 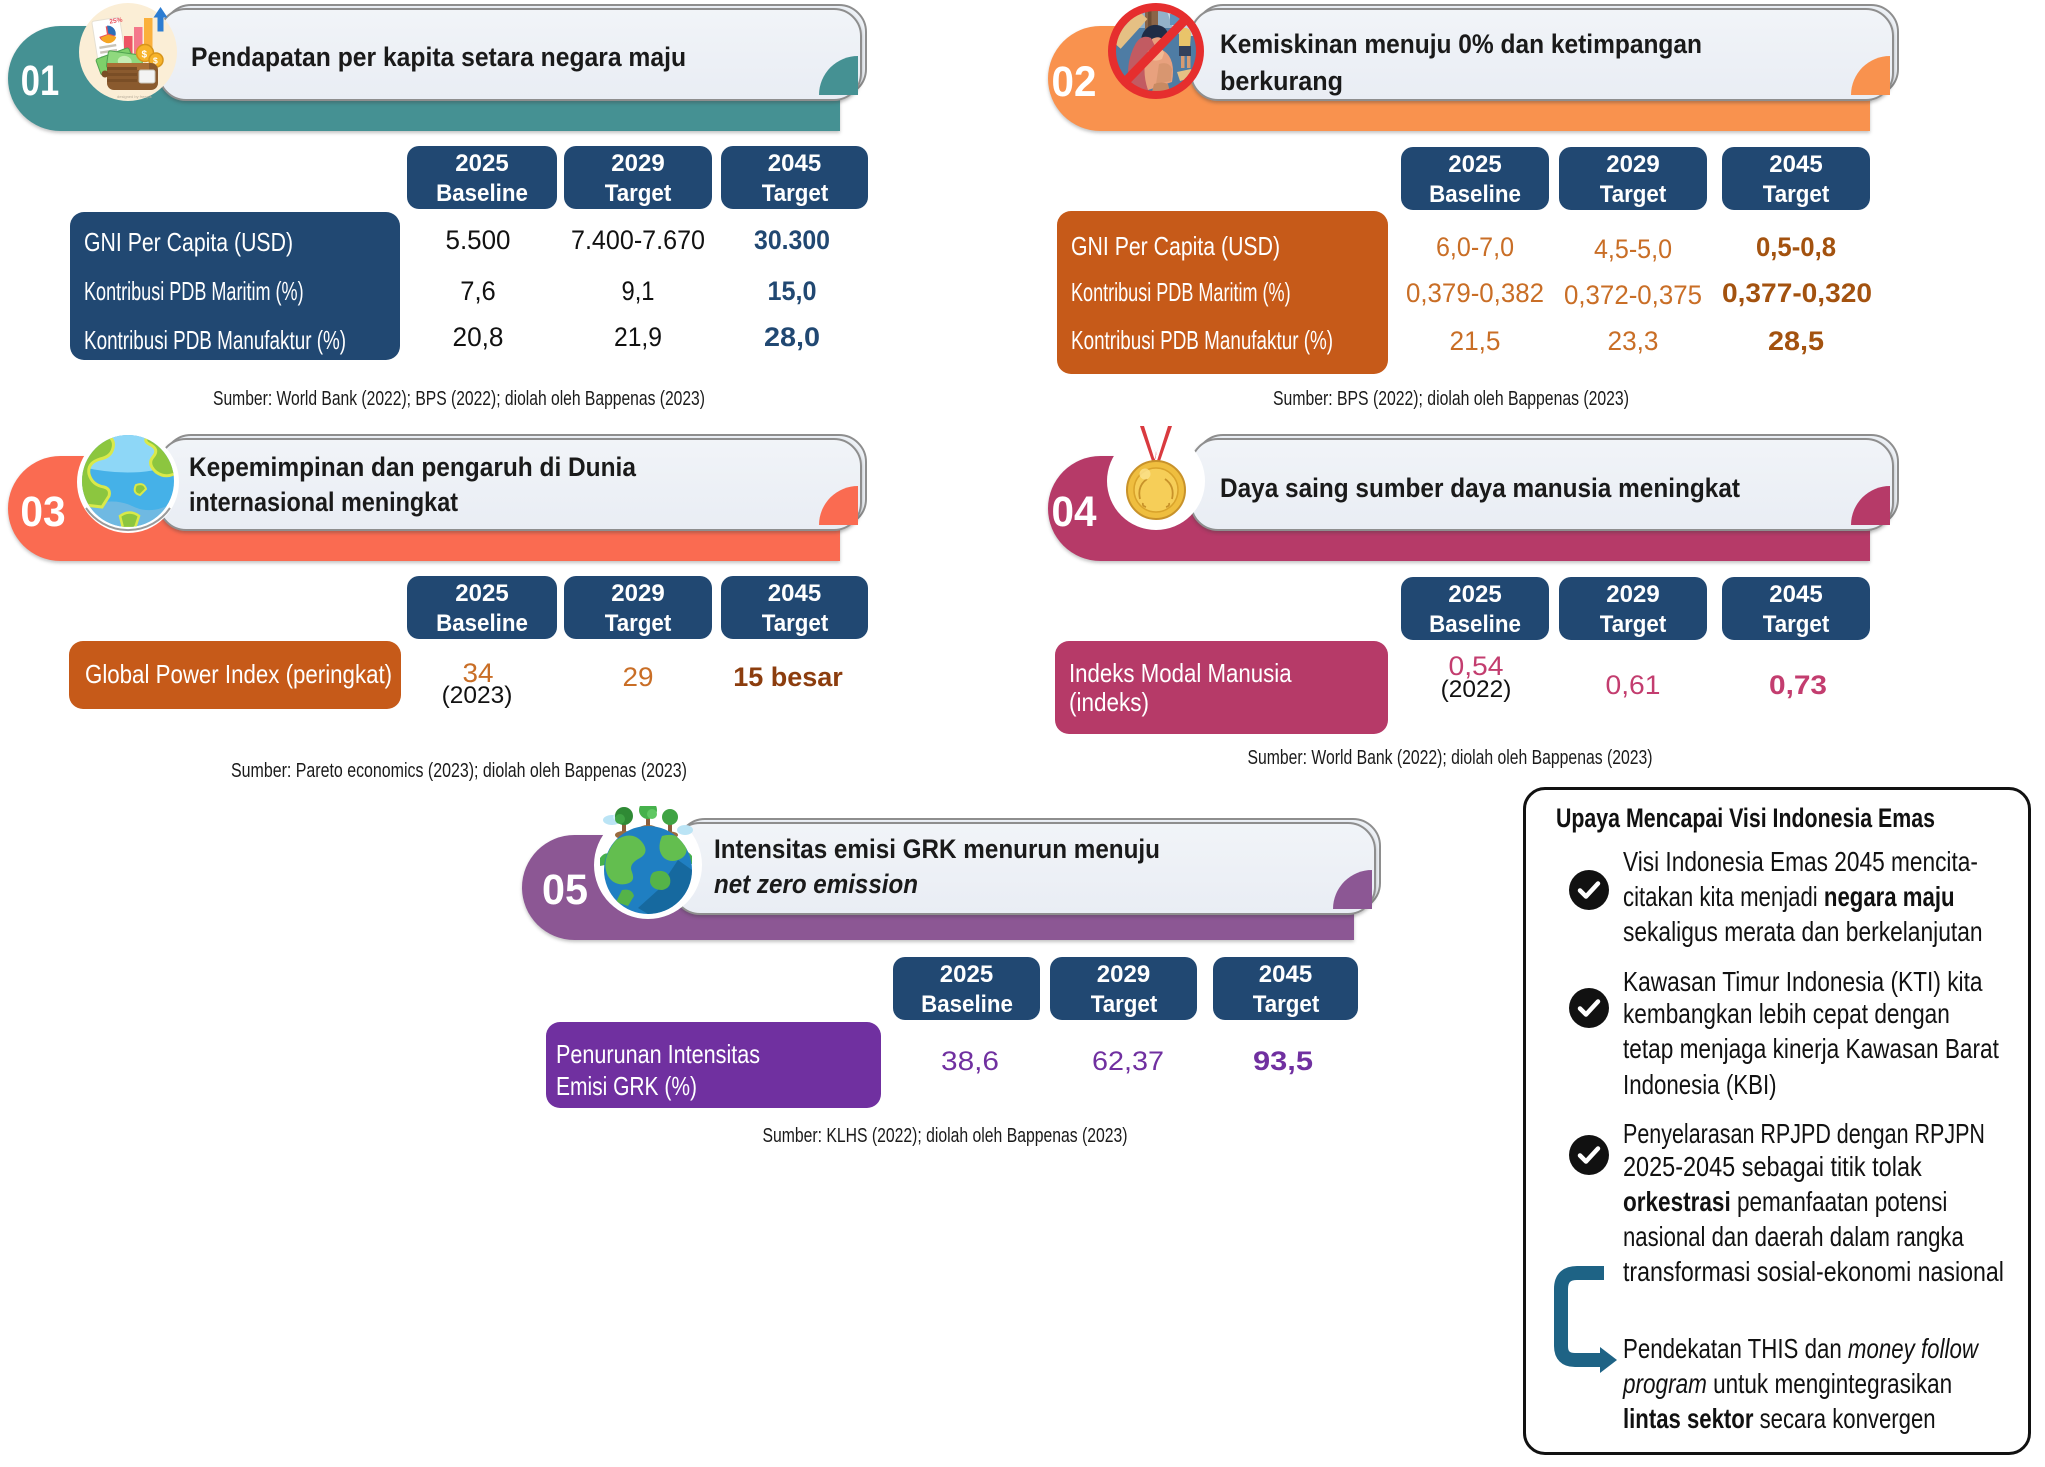 I want to click on svg-text: designed by freepik, so click(x=134, y=96).